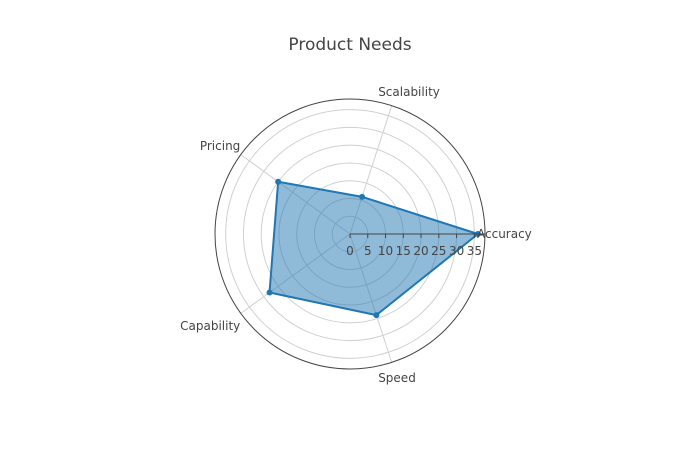  I want to click on category-label: Pricing, so click(220, 146).